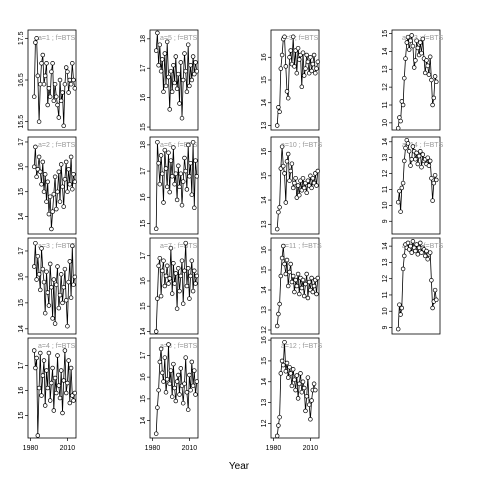 This screenshot has height=480, width=480. I want to click on x-axis-title: Year, so click(239, 466).